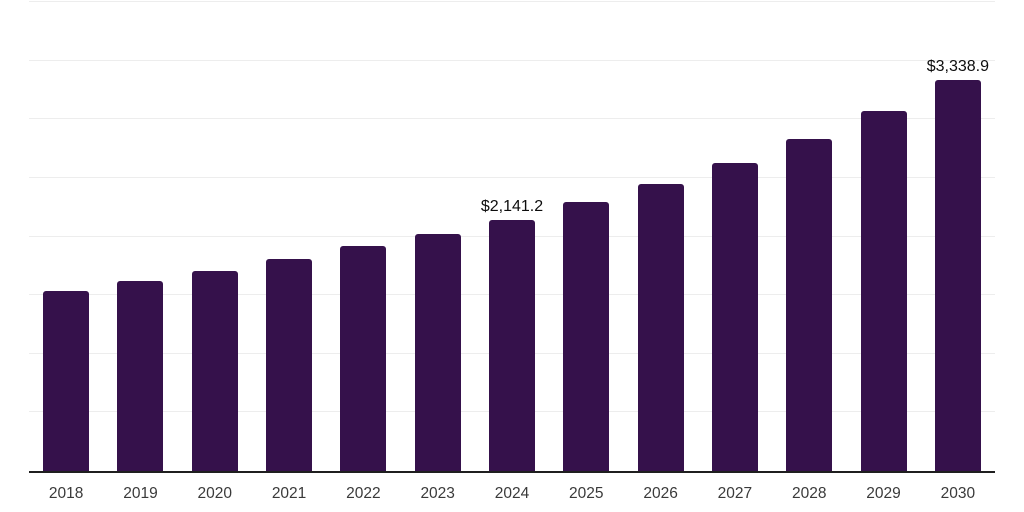  I want to click on x-tick-label-2018: 2018, so click(66, 493).